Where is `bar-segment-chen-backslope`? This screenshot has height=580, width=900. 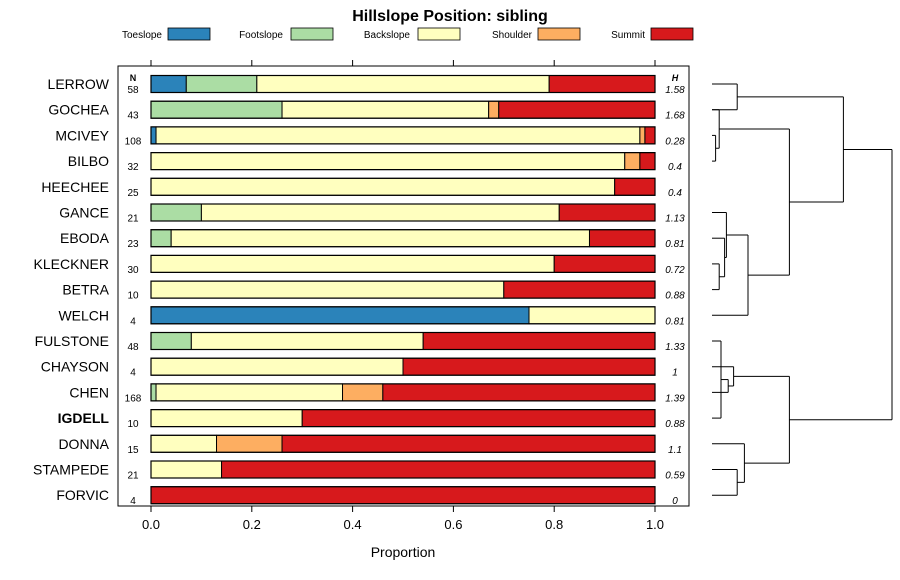
bar-segment-chen-backslope is located at coordinates (249, 392).